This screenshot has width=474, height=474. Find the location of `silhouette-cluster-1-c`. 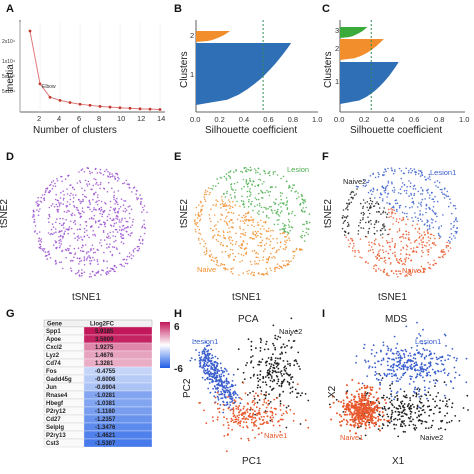

silhouette-cluster-1-c is located at coordinates (369, 83).